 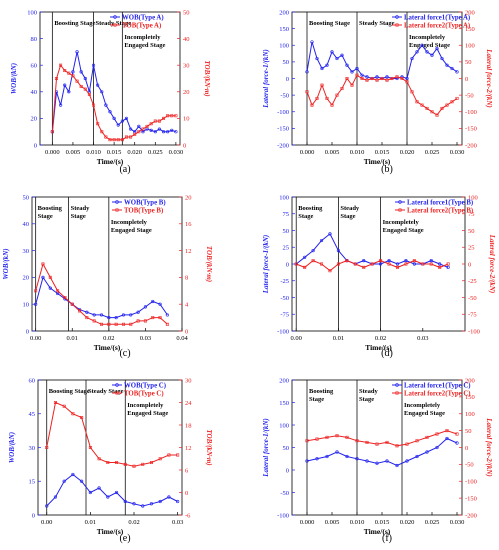 What do you see at coordinates (34, 66) in the screenshot?
I see `y-tick-label: 60` at bounding box center [34, 66].